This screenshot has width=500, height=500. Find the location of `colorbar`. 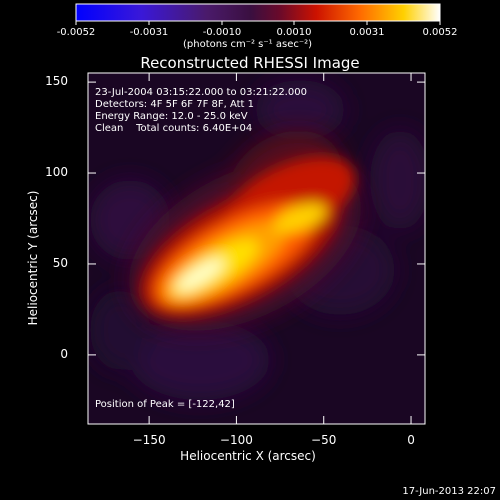

colorbar is located at coordinates (258, 14).